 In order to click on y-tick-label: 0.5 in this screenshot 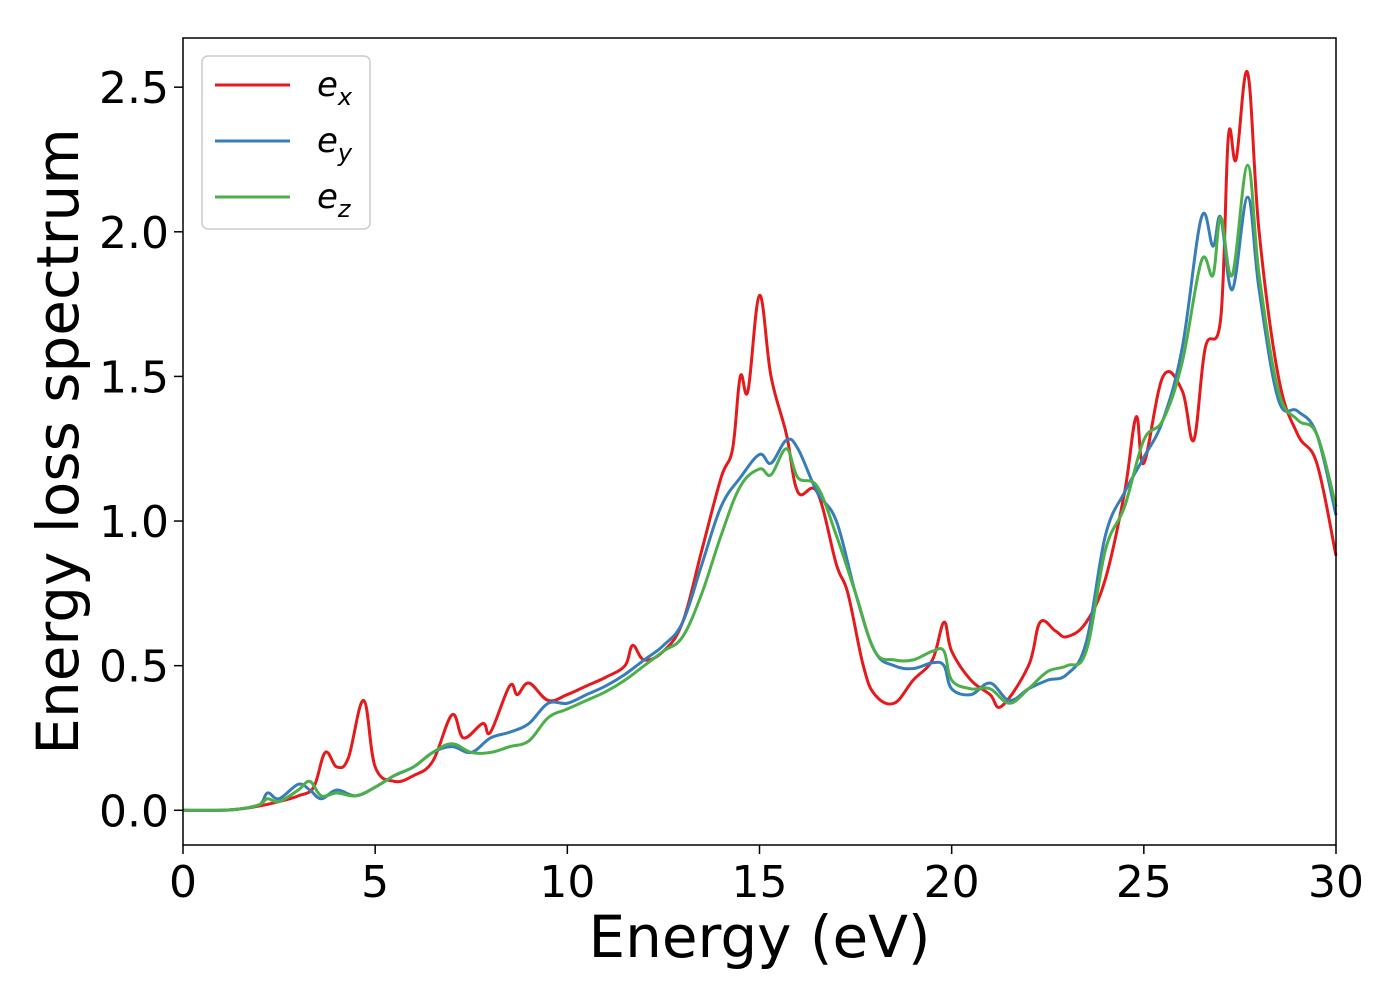, I will do `click(134, 667)`.